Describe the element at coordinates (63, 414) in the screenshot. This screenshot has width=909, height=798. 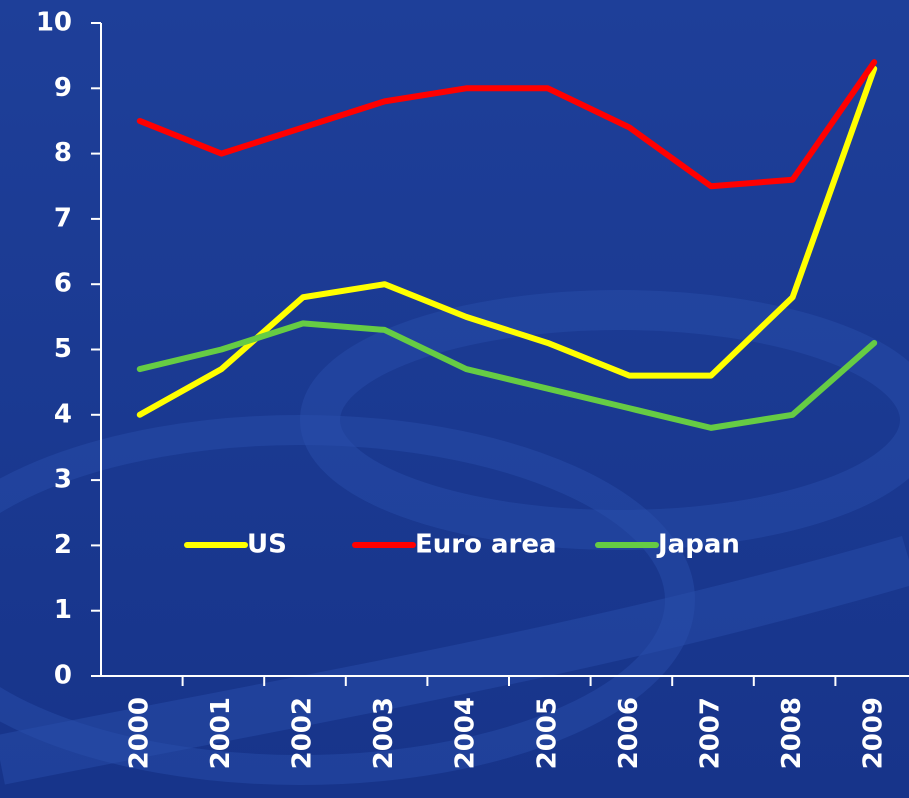
I see `y-tick-label: 4` at that location.